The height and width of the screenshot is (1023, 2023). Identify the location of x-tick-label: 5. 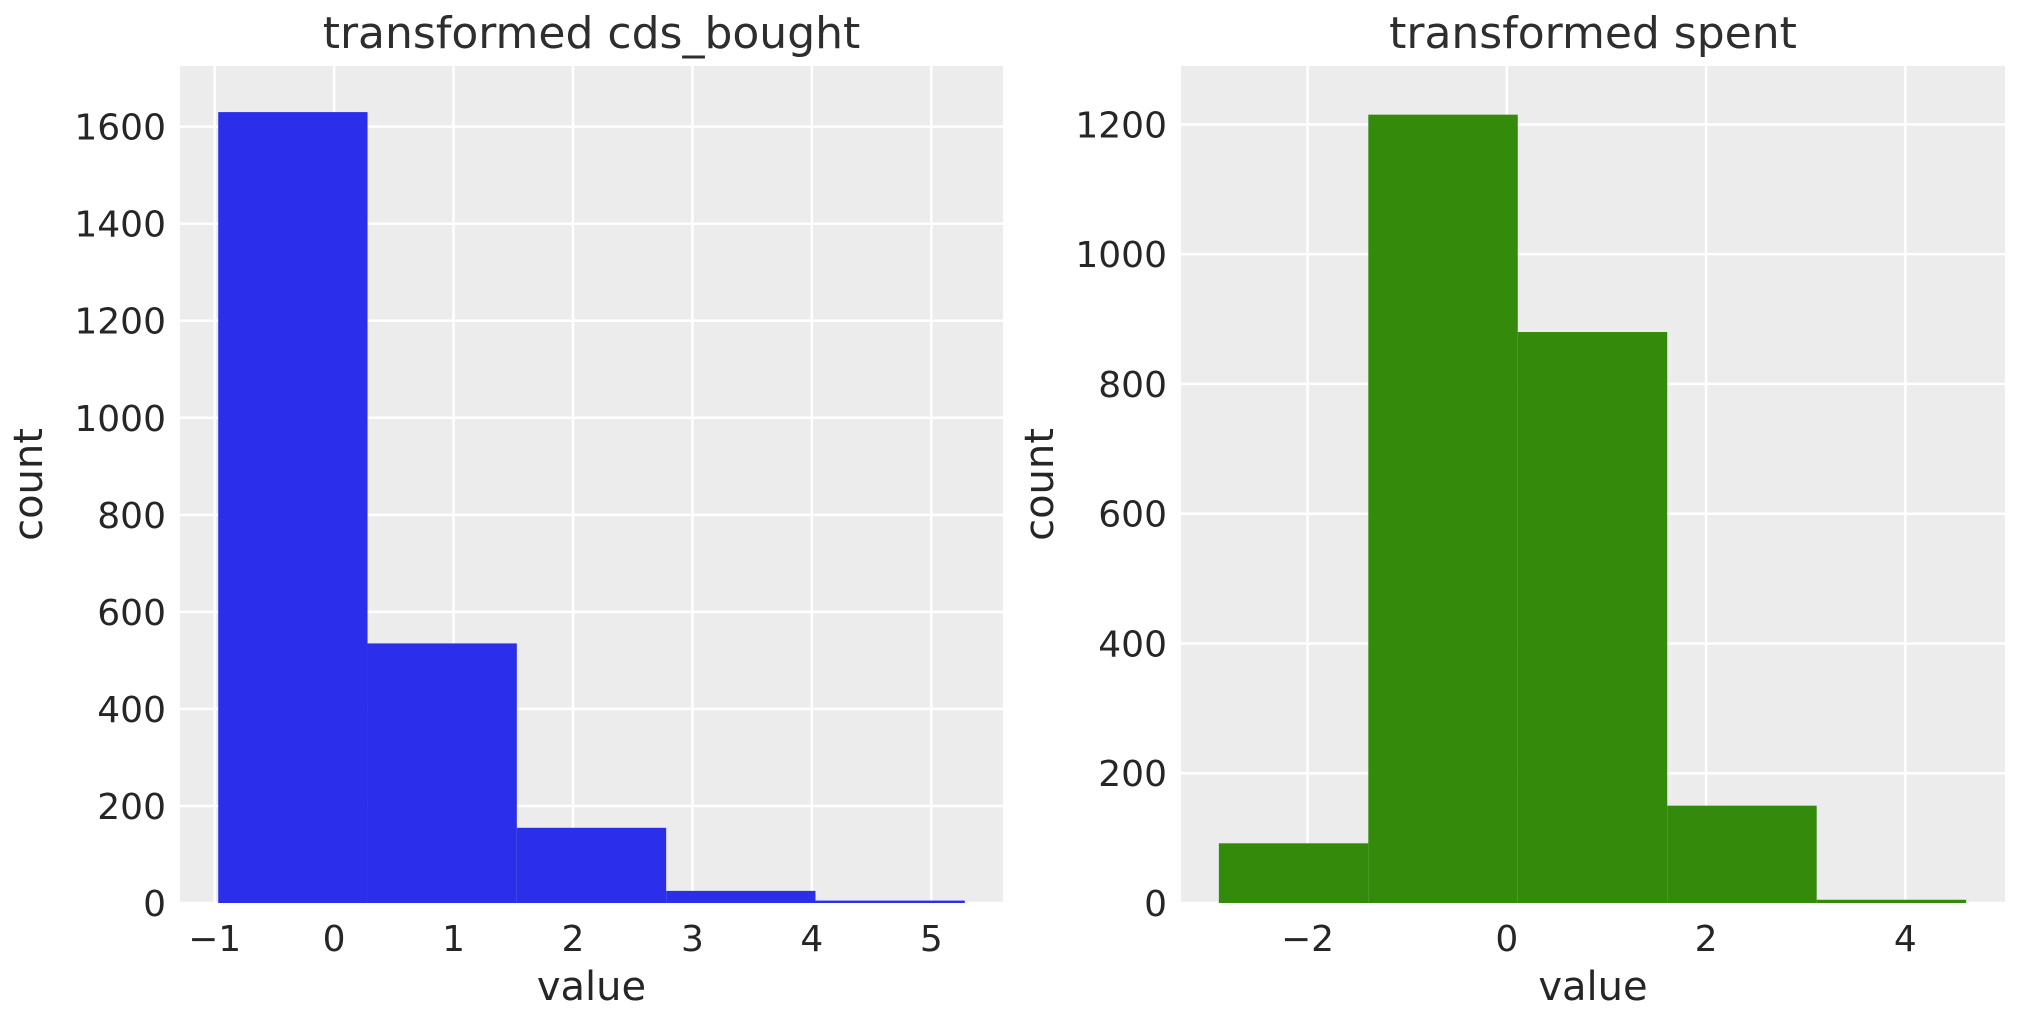
(931, 939).